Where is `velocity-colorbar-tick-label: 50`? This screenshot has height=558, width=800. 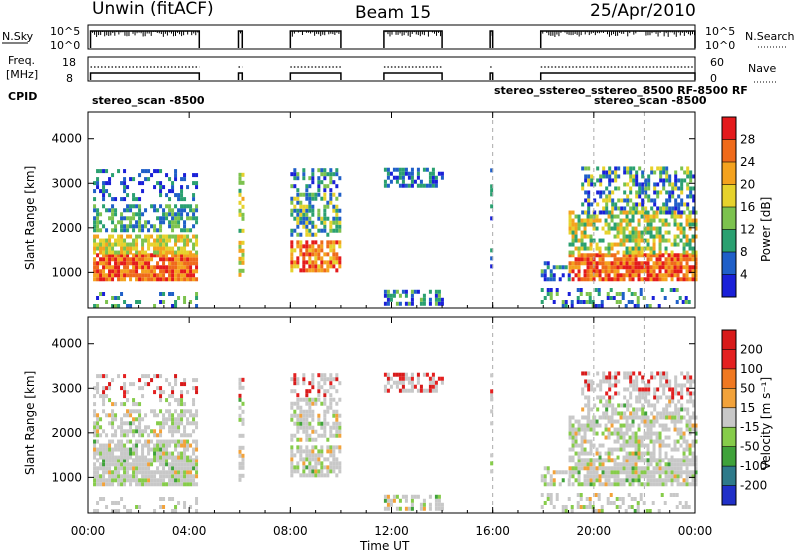
velocity-colorbar-tick-label: 50 is located at coordinates (747, 388).